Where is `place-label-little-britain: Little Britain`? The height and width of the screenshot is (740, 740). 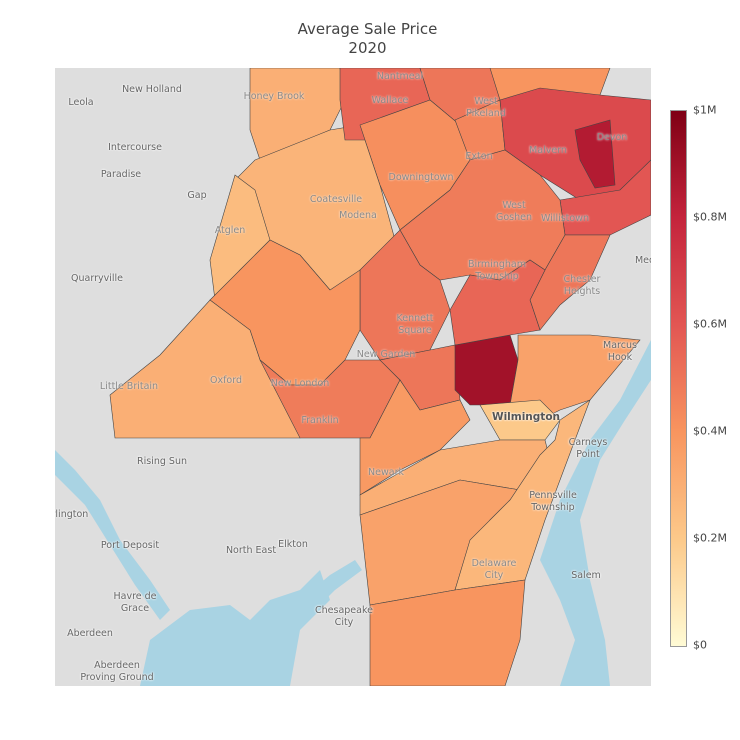
place-label-little-britain: Little Britain is located at coordinates (129, 386).